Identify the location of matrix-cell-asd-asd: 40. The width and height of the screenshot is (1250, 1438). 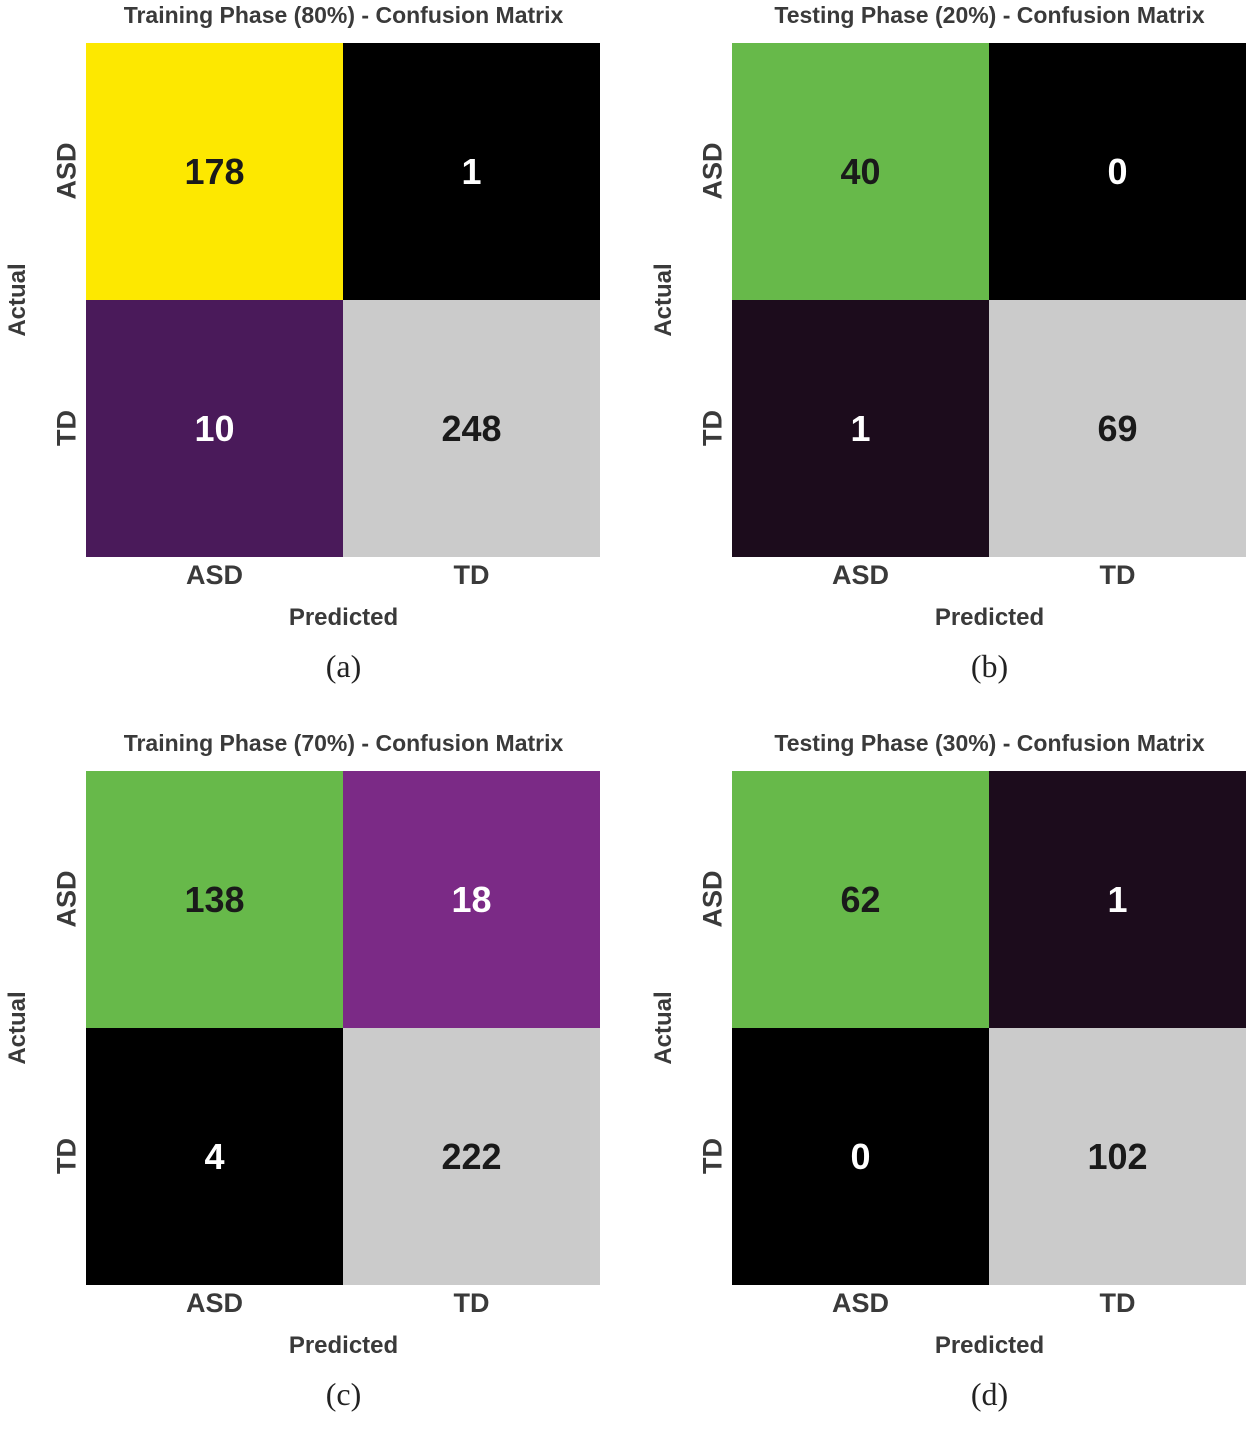
(860, 171).